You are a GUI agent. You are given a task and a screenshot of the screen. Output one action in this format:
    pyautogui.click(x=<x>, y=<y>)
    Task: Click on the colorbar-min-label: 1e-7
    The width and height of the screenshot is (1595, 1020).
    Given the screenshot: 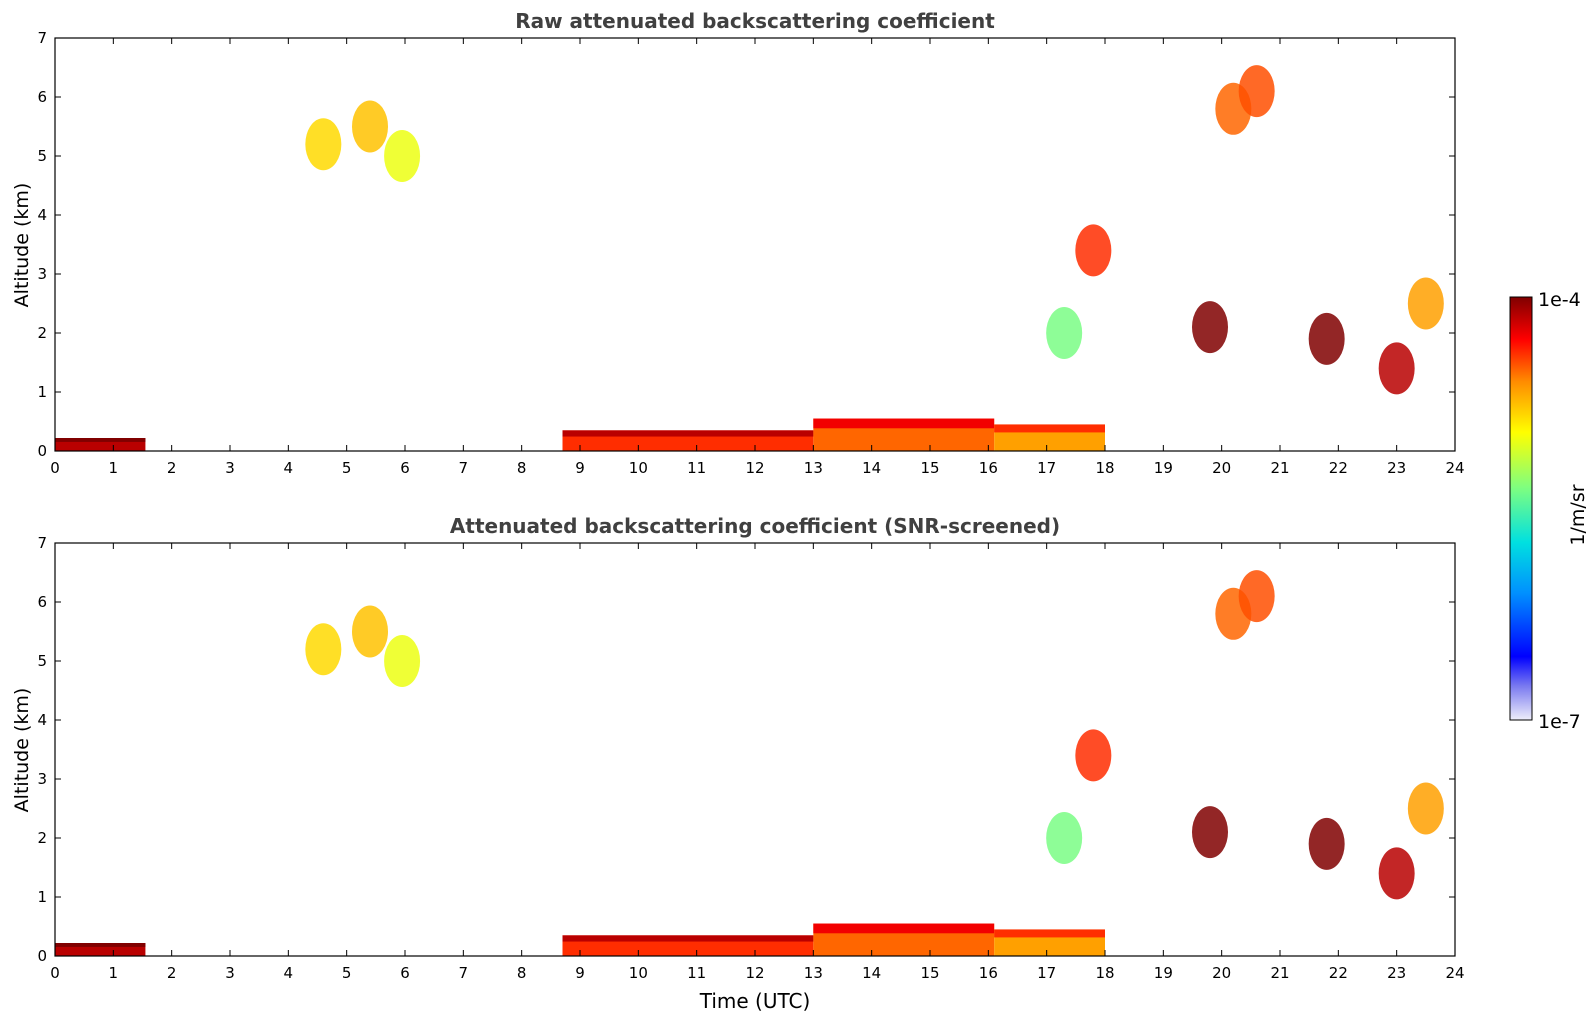 What is the action you would take?
    pyautogui.click(x=1559, y=722)
    